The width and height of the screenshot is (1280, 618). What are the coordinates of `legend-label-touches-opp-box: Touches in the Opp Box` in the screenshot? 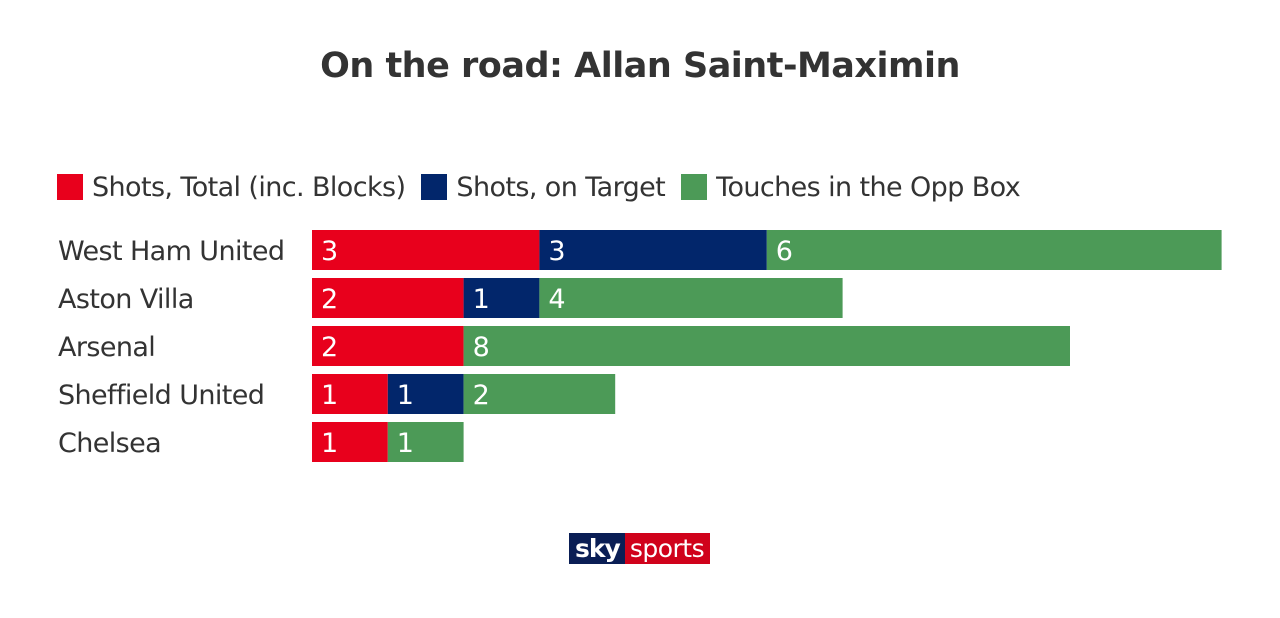 It's located at (868, 187).